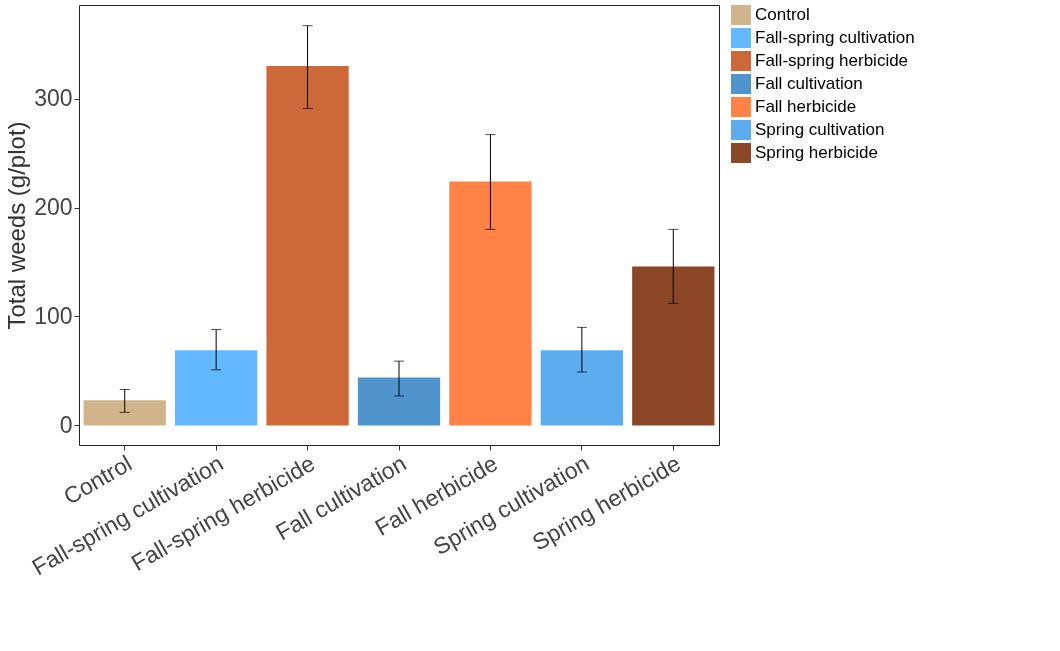 Image resolution: width=1060 pixels, height=651 pixels. What do you see at coordinates (835, 37) in the screenshot?
I see `legend-label: Fall-spring cultivation` at bounding box center [835, 37].